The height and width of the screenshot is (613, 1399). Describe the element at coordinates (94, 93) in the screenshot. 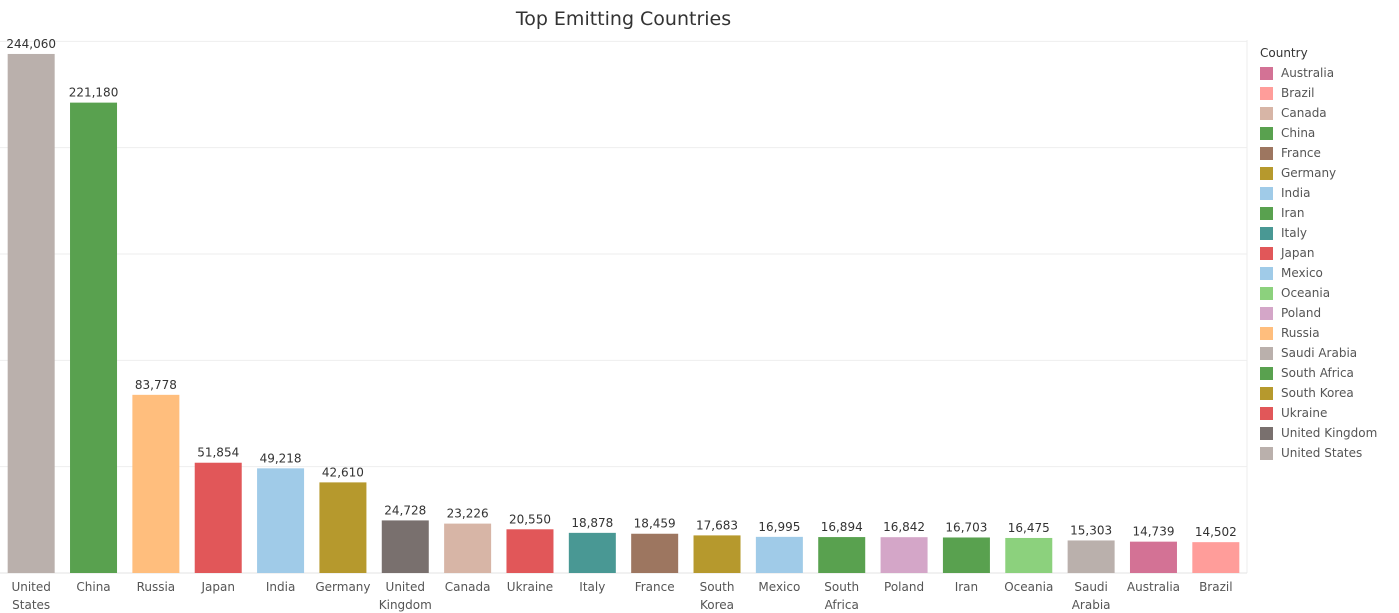

I see `data-label: 221,180` at that location.